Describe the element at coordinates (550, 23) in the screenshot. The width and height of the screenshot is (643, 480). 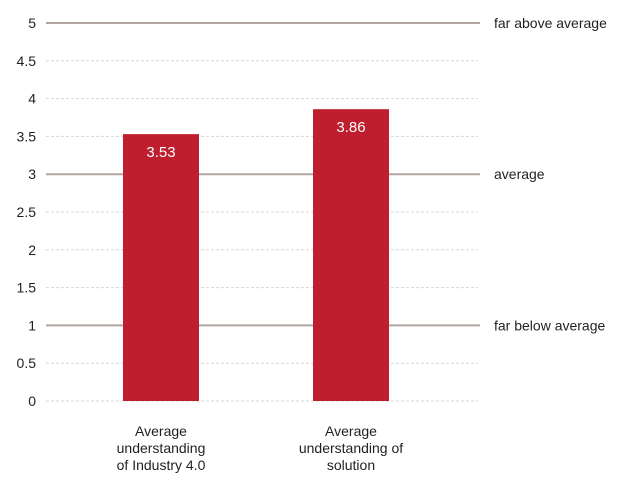
I see `reference-label-5: far above average` at that location.